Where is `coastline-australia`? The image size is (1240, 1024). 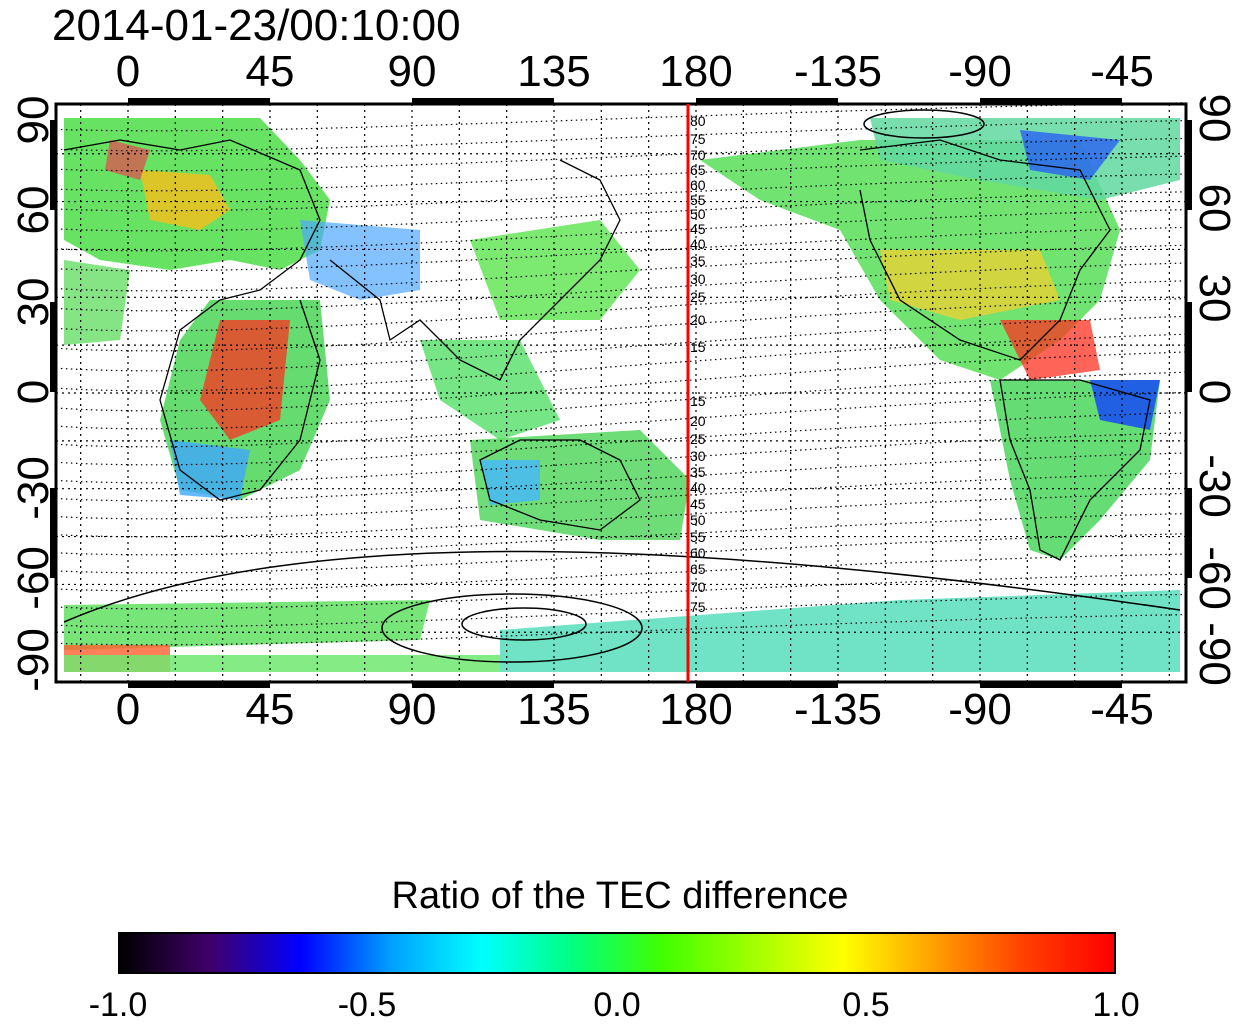
coastline-australia is located at coordinates (560, 485).